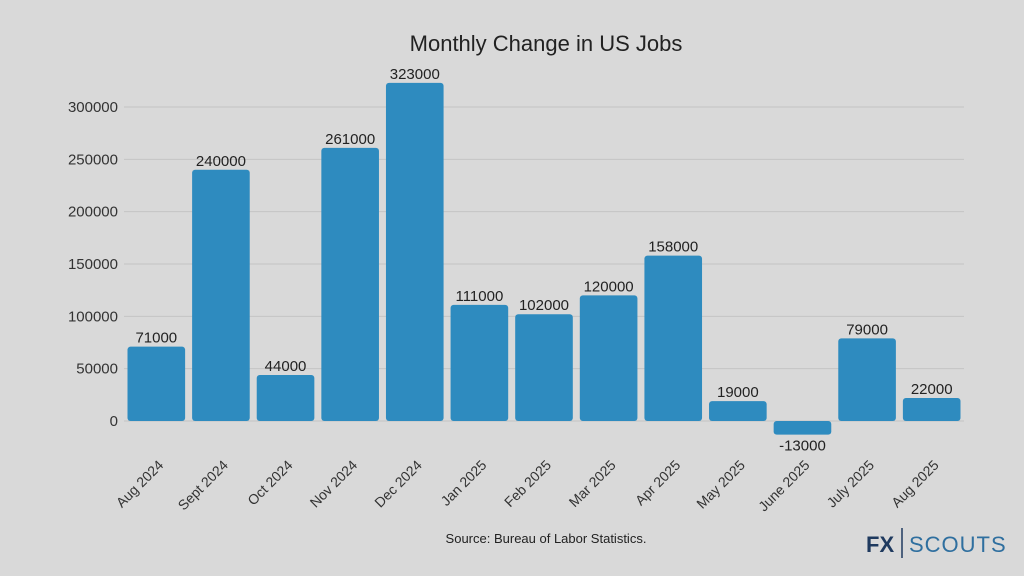  Describe the element at coordinates (738, 411) in the screenshot. I see `bar-may-2025` at that location.